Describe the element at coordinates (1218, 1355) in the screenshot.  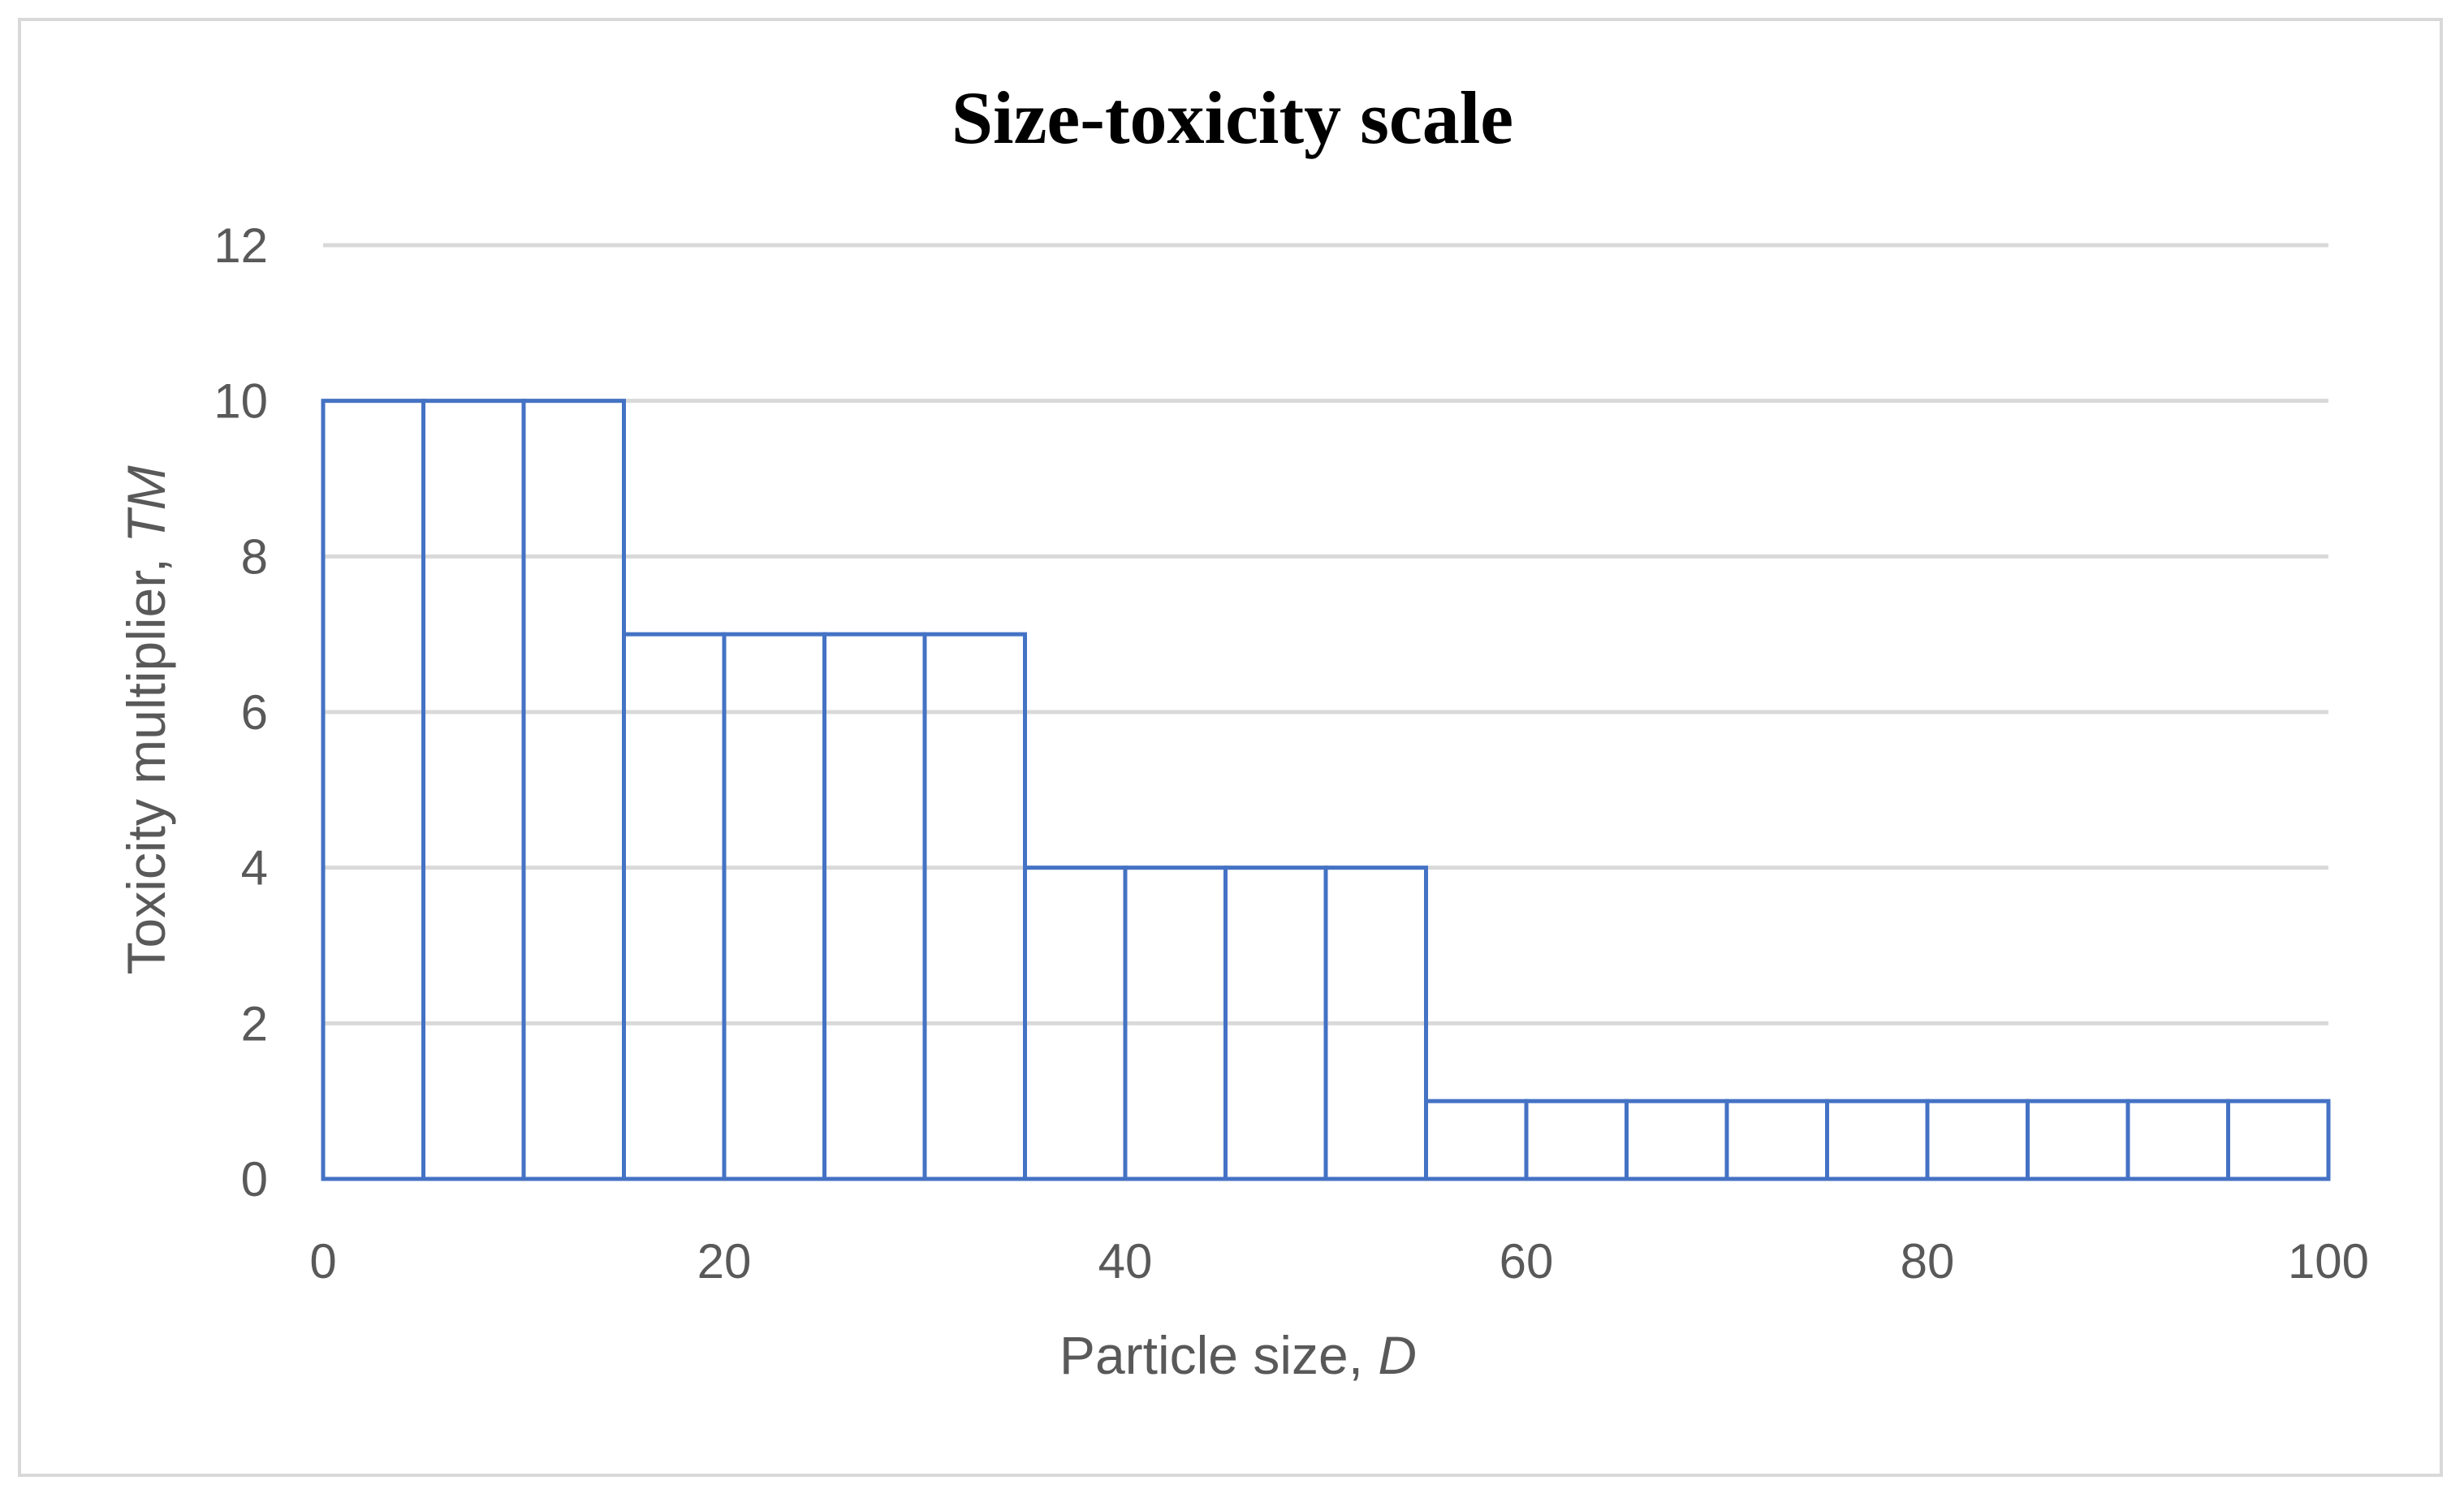
I see `x-axis-label-text: Particle size,` at that location.